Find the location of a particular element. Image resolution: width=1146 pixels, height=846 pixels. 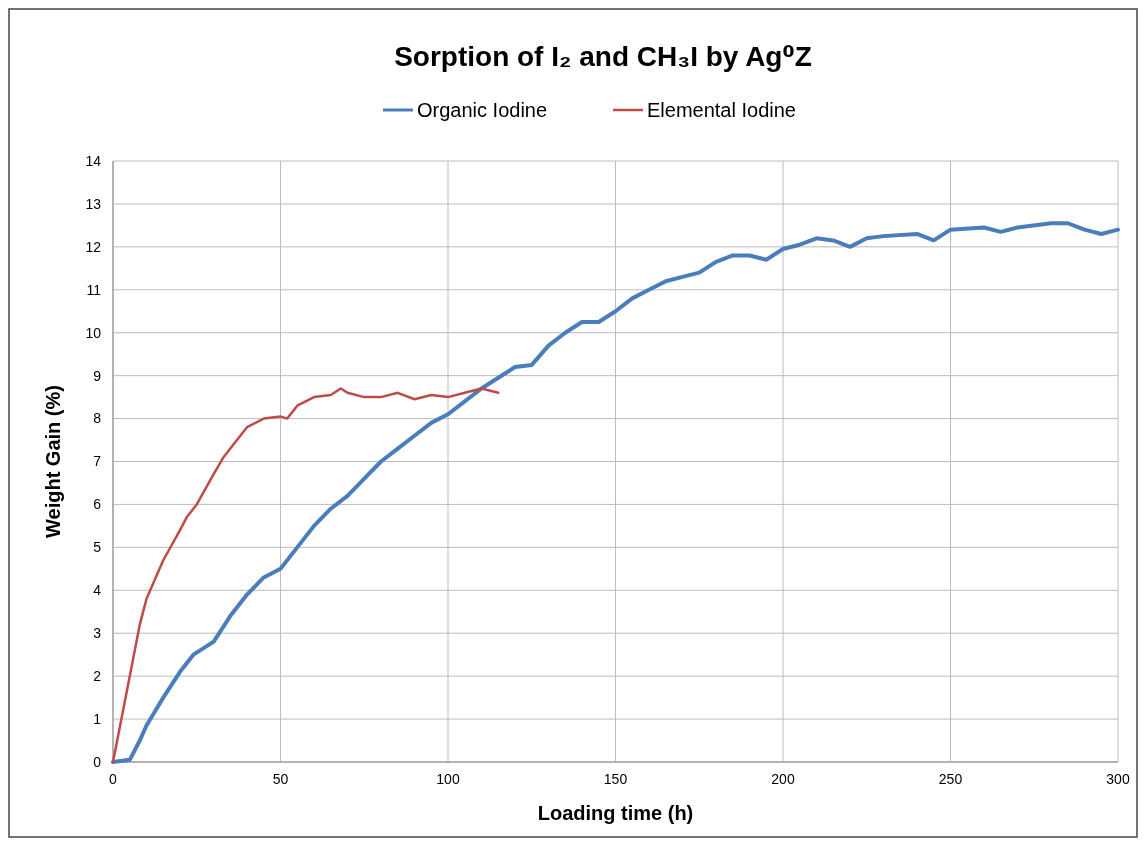

x-tick-label: 150 is located at coordinates (615, 779).